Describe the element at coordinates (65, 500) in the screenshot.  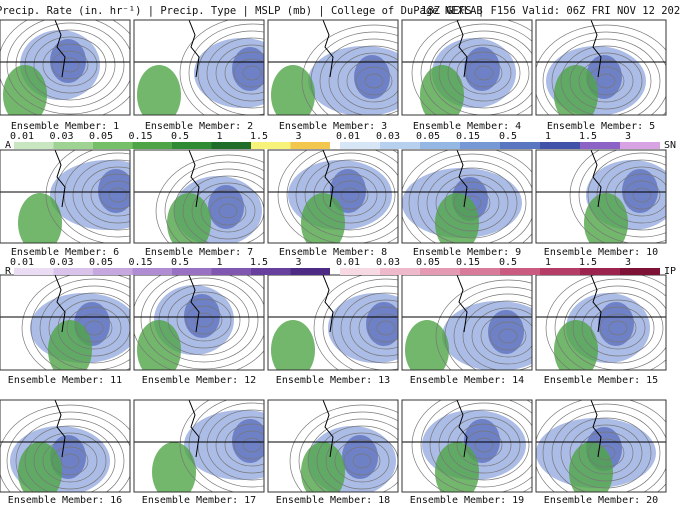
I see `member-label: Ensemble Member: 16` at that location.